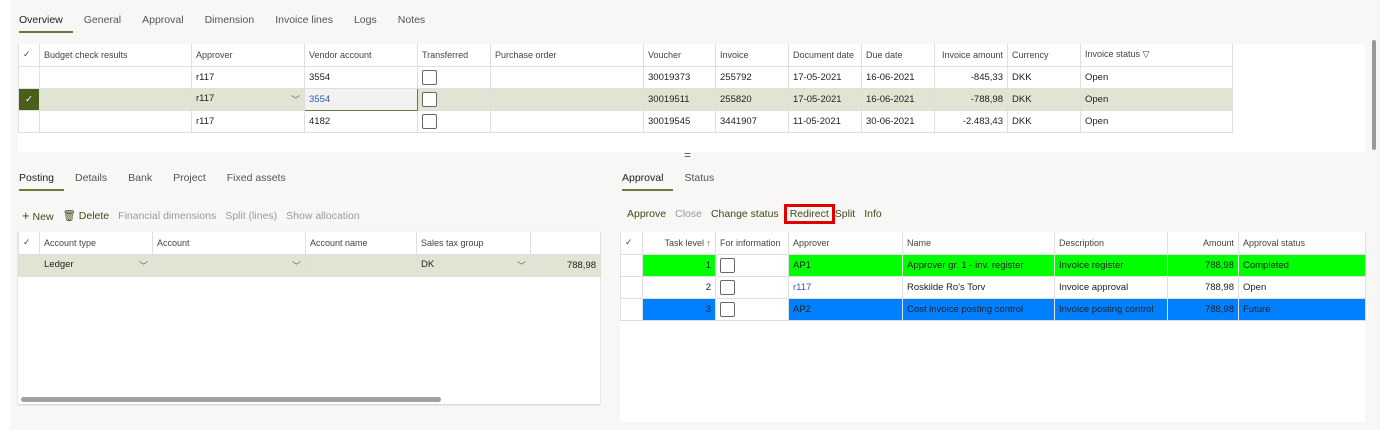 The image size is (1385, 430). What do you see at coordinates (809, 214) in the screenshot?
I see `redirect-button: Redirect` at bounding box center [809, 214].